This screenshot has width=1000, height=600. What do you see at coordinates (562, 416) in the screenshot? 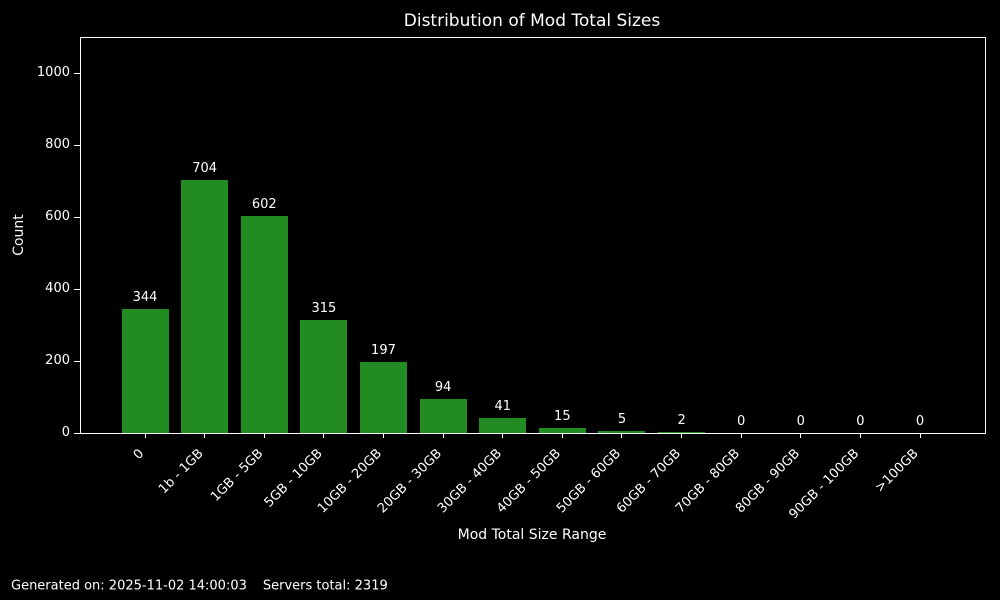
I see `bar-value-label: 15` at bounding box center [562, 416].